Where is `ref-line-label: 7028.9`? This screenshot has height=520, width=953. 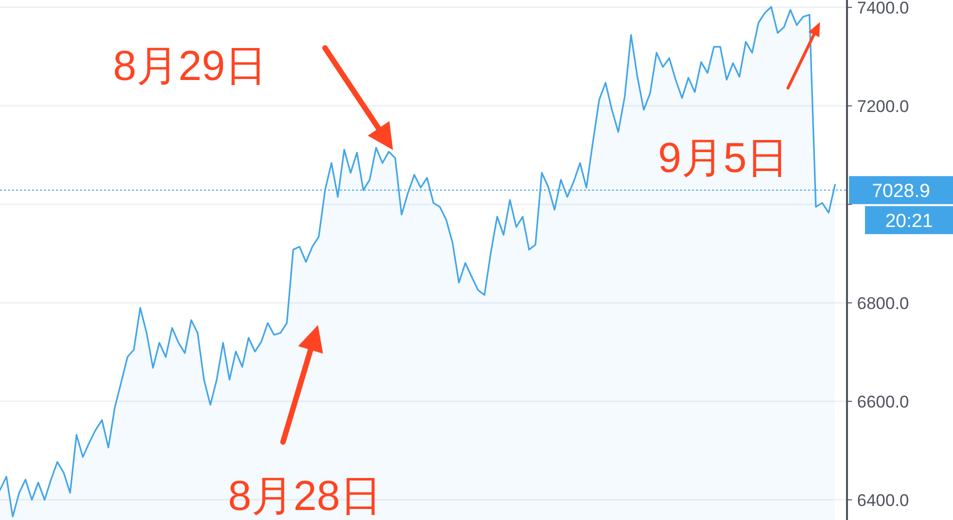 ref-line-label: 7028.9 is located at coordinates (901, 191).